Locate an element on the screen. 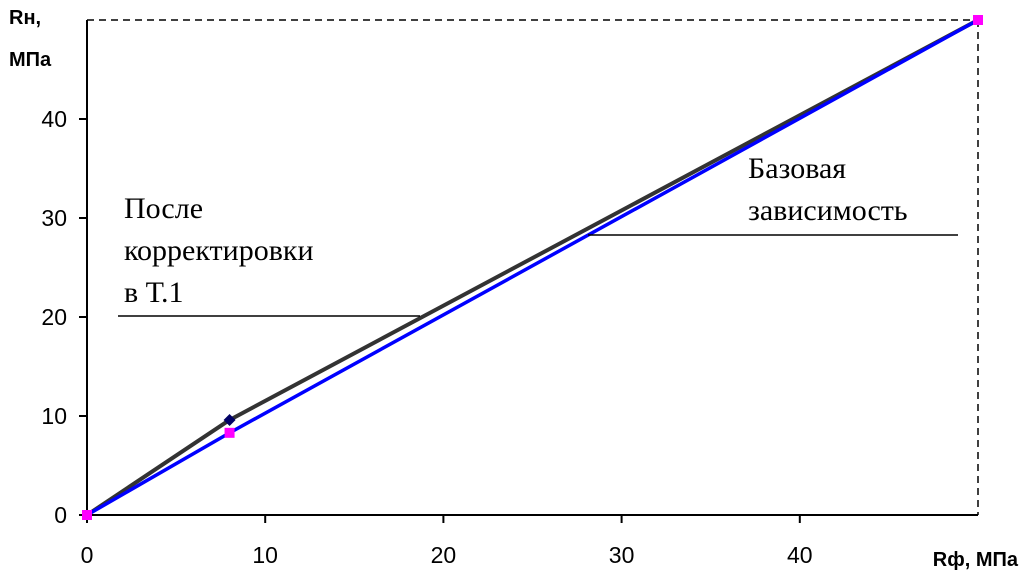  annotation-after-correction-line-1: После is located at coordinates (163, 208).